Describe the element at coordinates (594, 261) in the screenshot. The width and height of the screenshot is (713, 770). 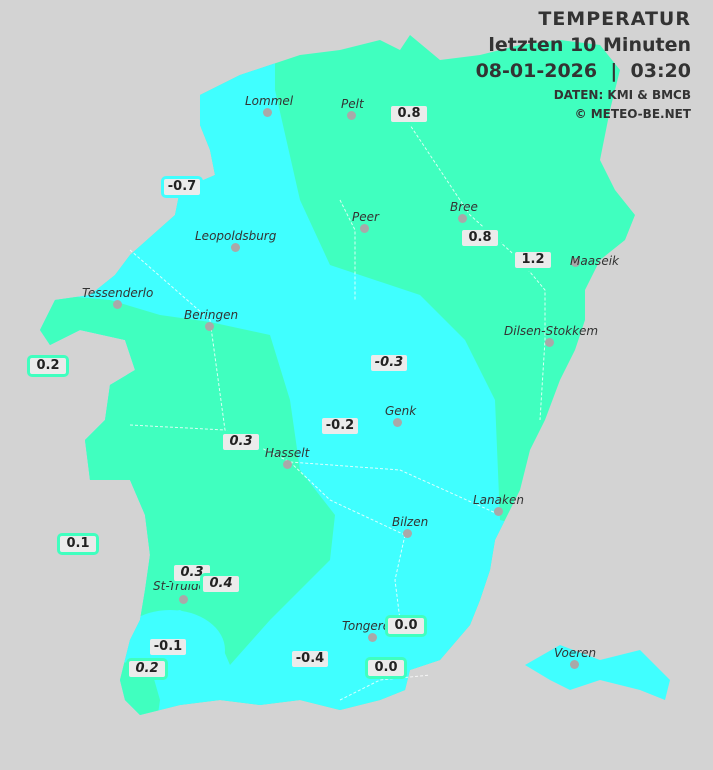
I see `city-label: Maaseik` at that location.